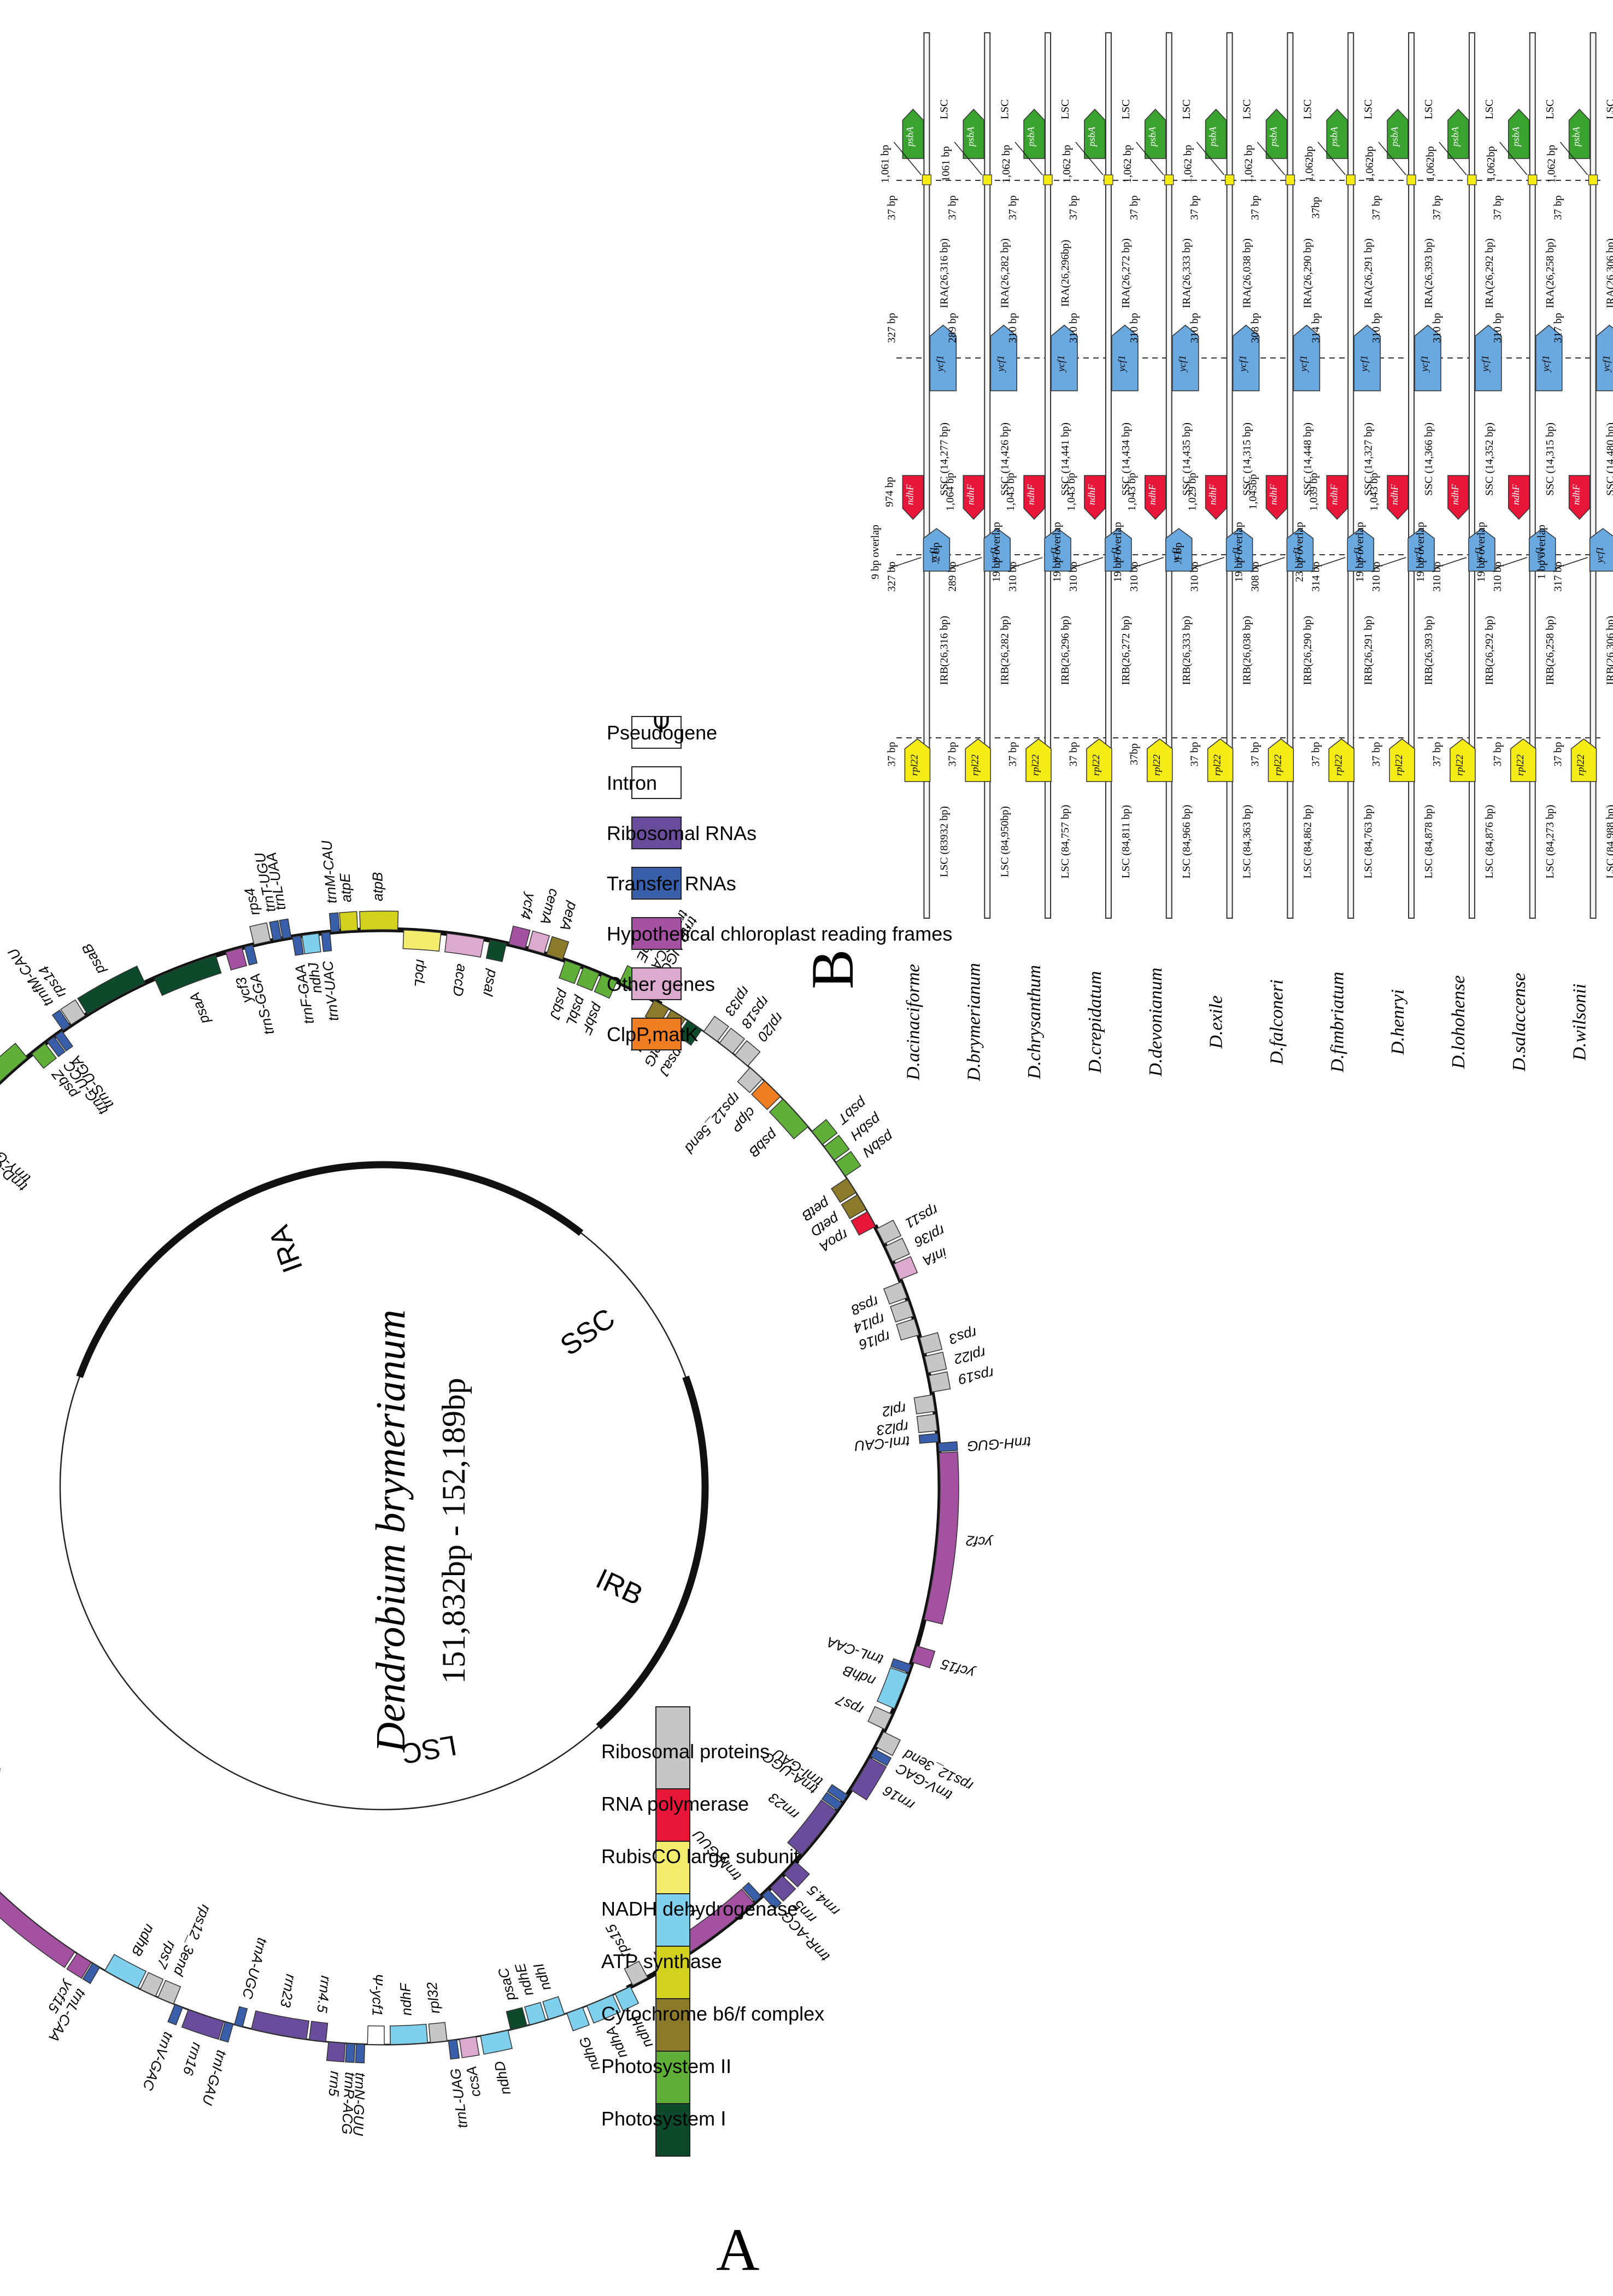  What do you see at coordinates (1599, 555) in the screenshot?
I see `ycf1-fragment-label: ycf1` at bounding box center [1599, 555].